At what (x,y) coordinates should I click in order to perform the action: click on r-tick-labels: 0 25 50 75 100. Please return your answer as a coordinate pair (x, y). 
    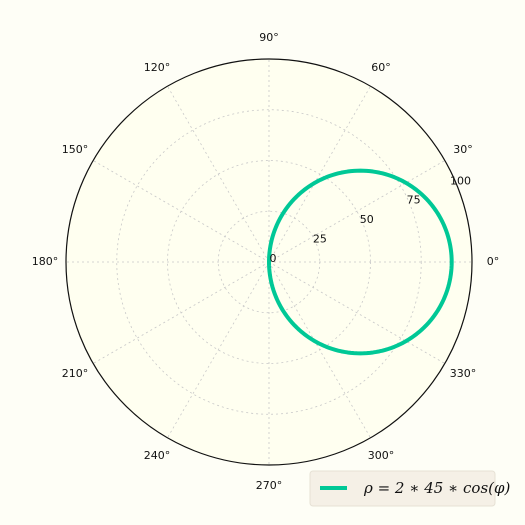
    Looking at the image, I should click on (371, 219).